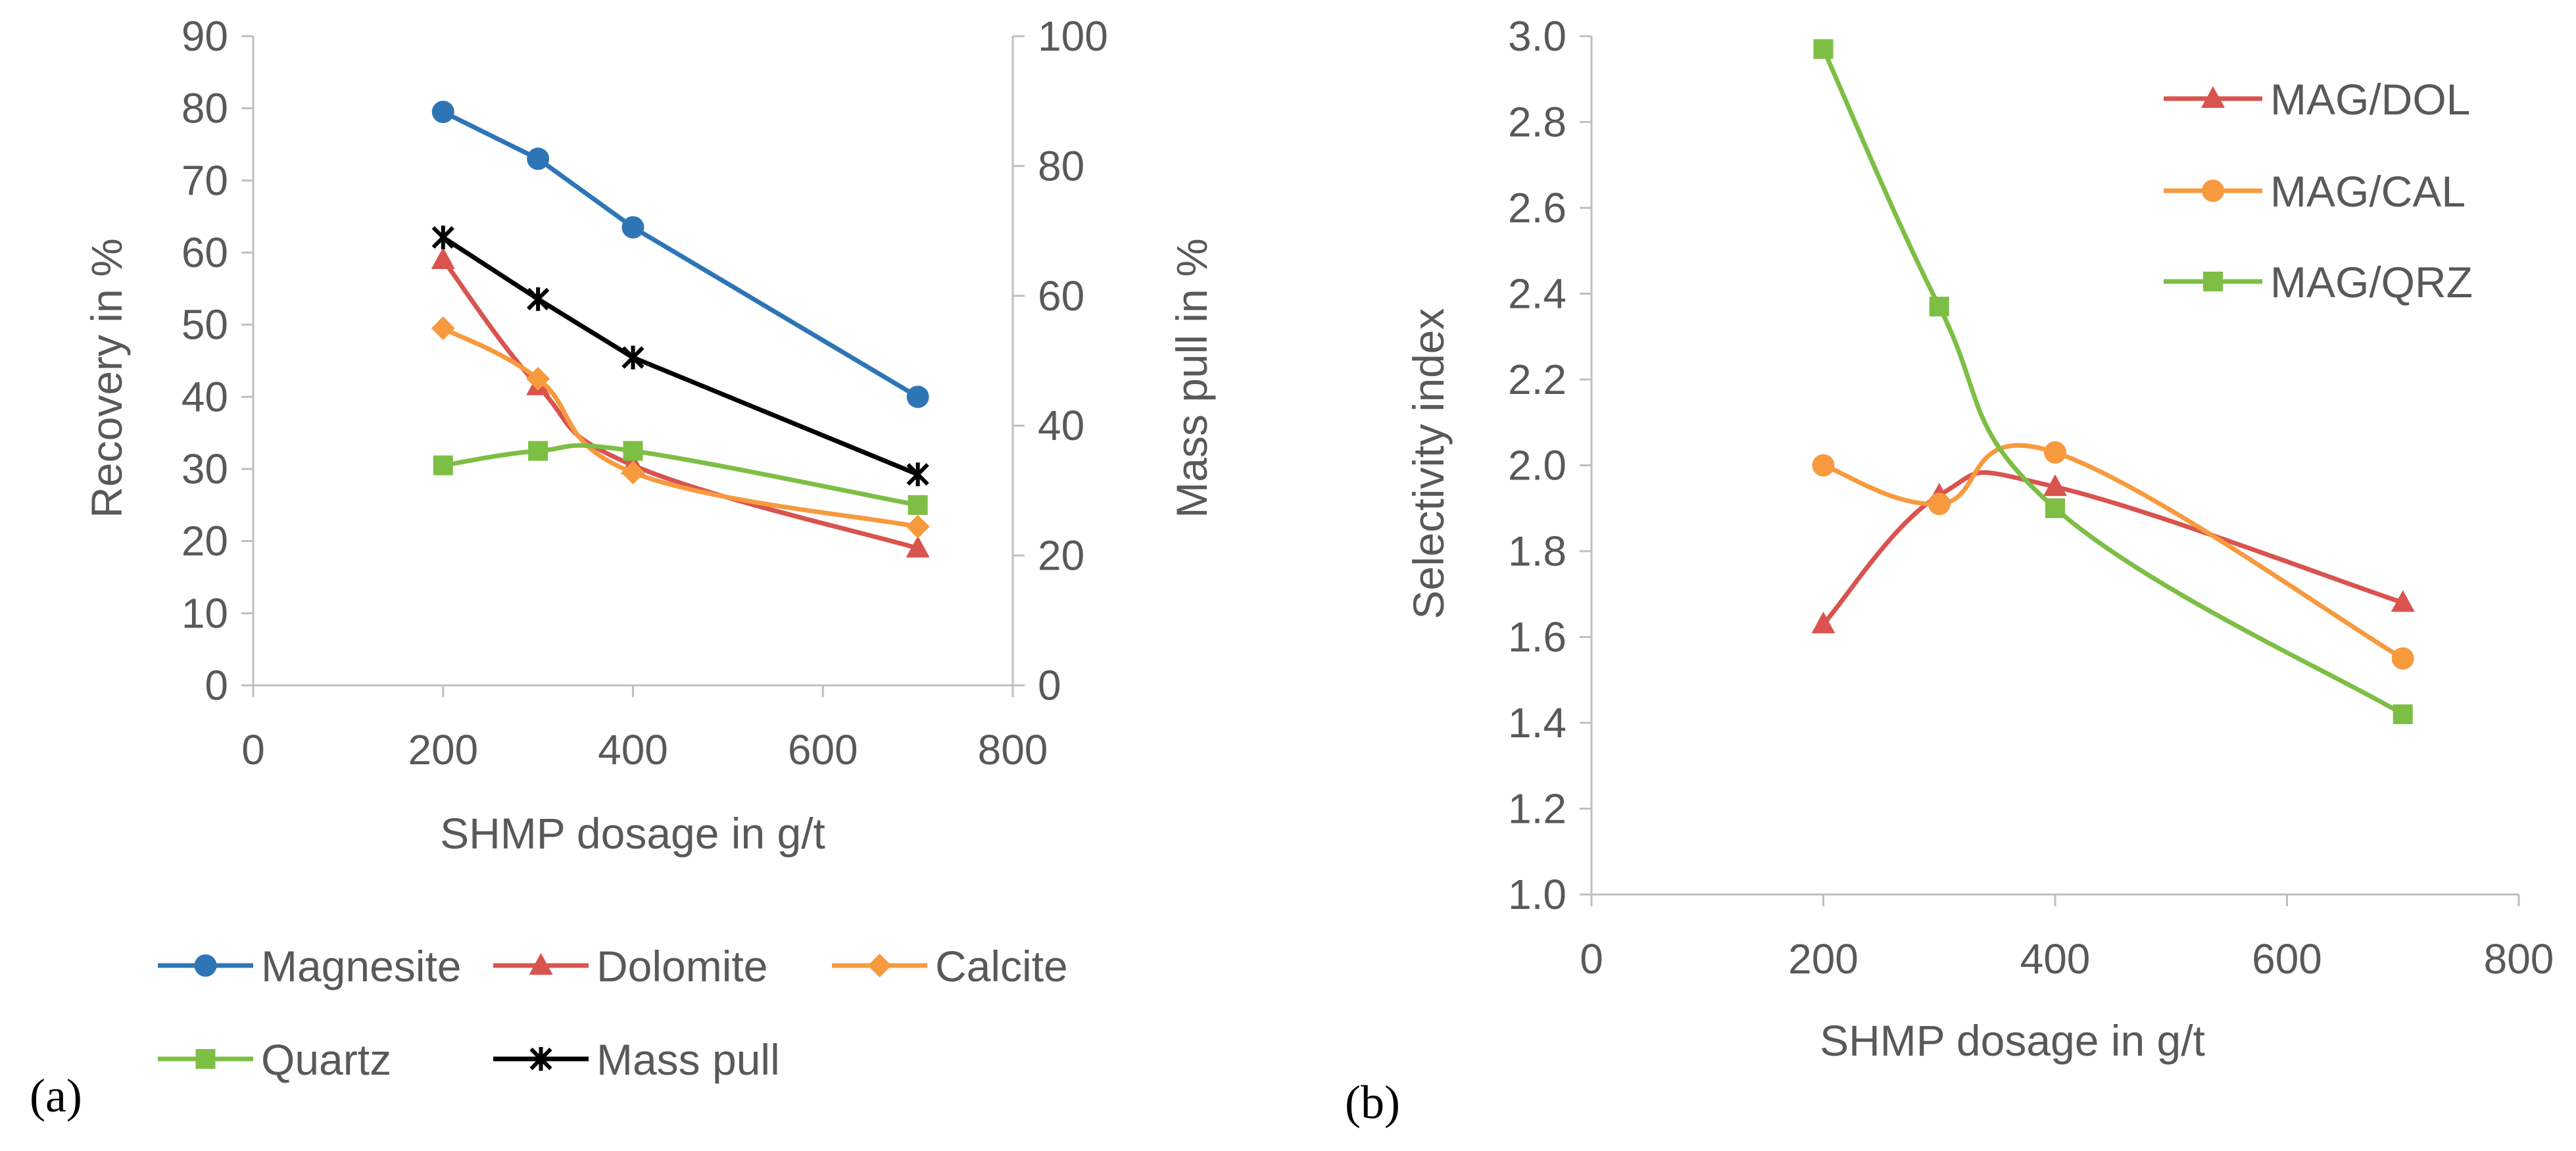  I want to click on legend-swatch-marker-mag-dol, so click(2213, 97).